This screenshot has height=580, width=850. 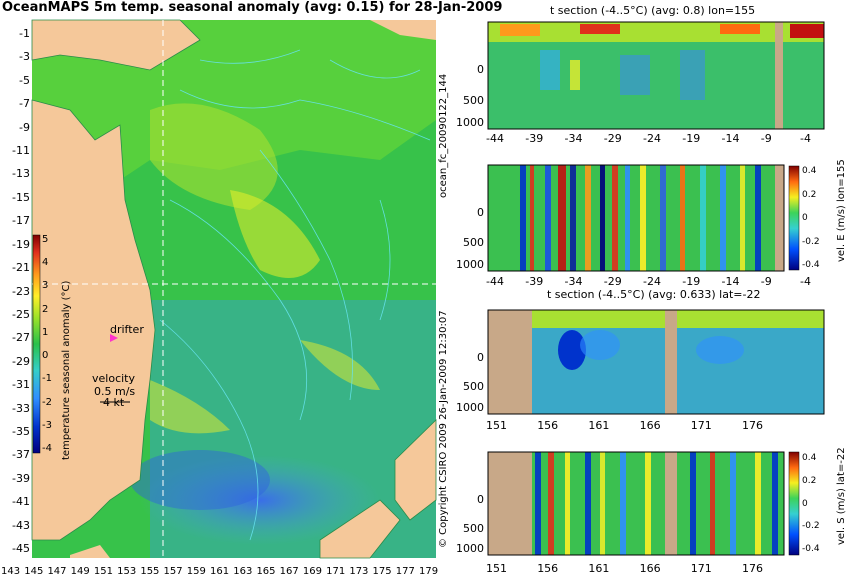 I want to click on map-x-tick: 165, so click(x=266, y=571).